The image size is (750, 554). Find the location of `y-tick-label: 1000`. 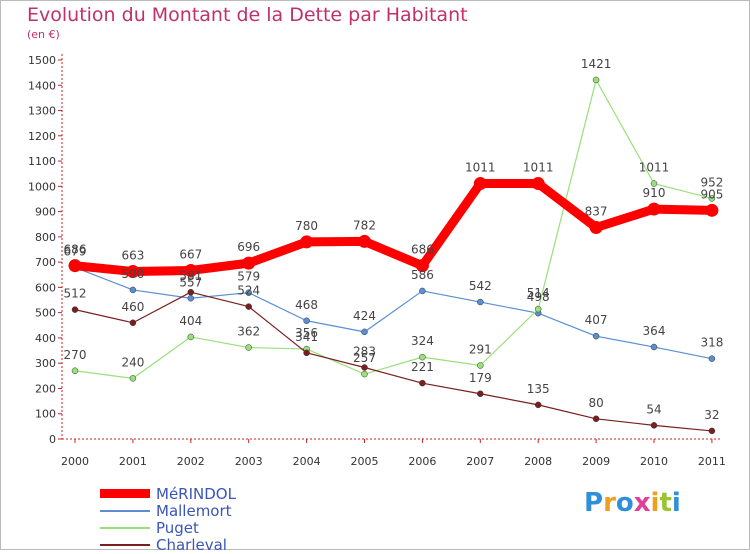

y-tick-label: 1000 is located at coordinates (42, 186).